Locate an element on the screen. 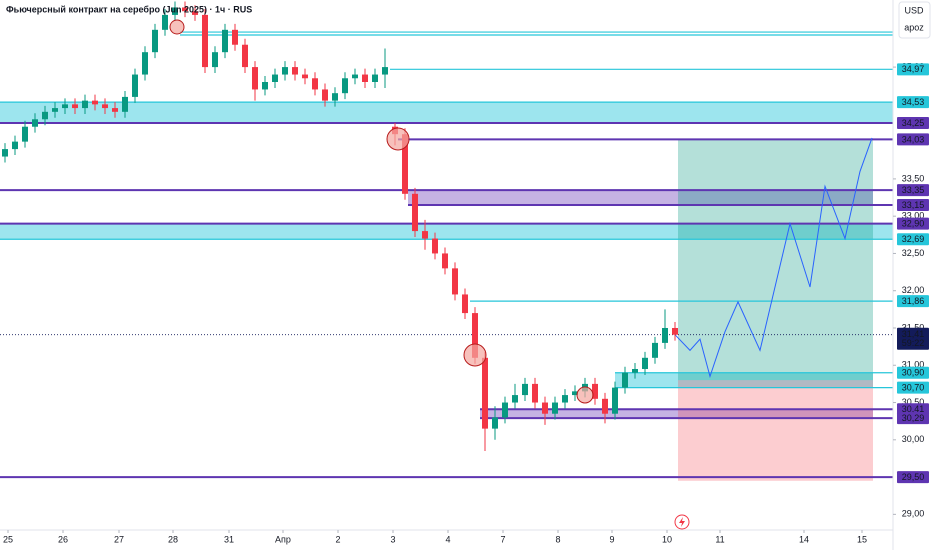  current-price-bg is located at coordinates (913, 338).